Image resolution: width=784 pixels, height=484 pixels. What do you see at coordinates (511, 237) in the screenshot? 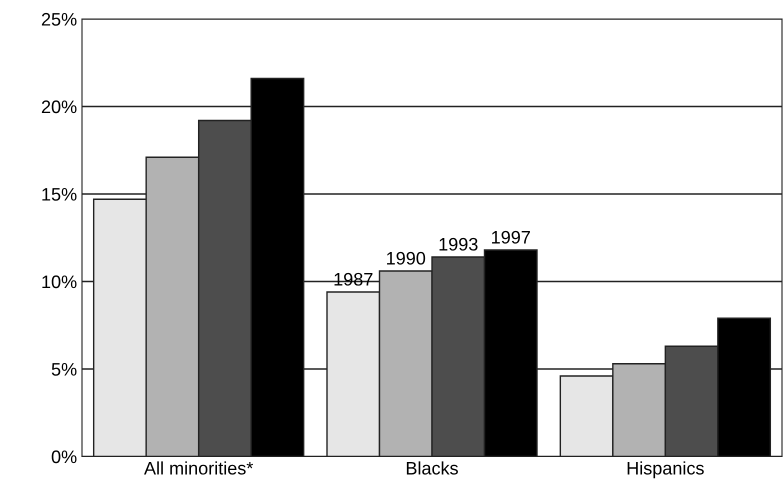
I see `series-label: 1997` at bounding box center [511, 237].